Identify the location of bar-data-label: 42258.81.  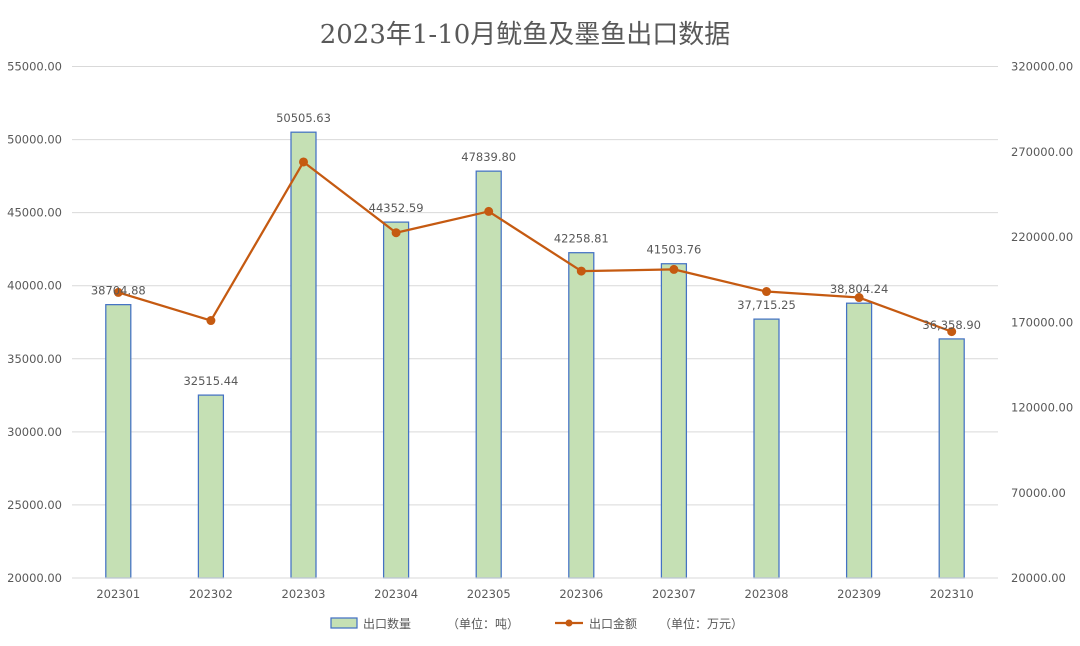
(581, 239).